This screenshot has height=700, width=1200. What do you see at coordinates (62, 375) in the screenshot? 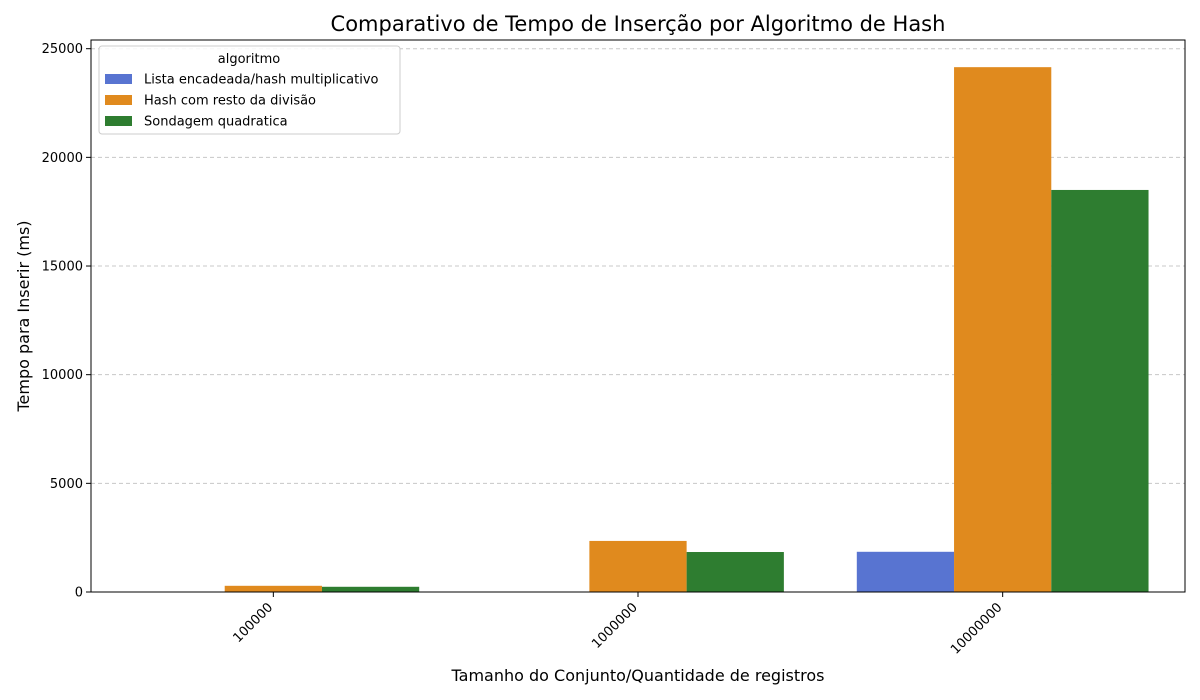
I see `y-tick-label: 10000` at bounding box center [62, 375].